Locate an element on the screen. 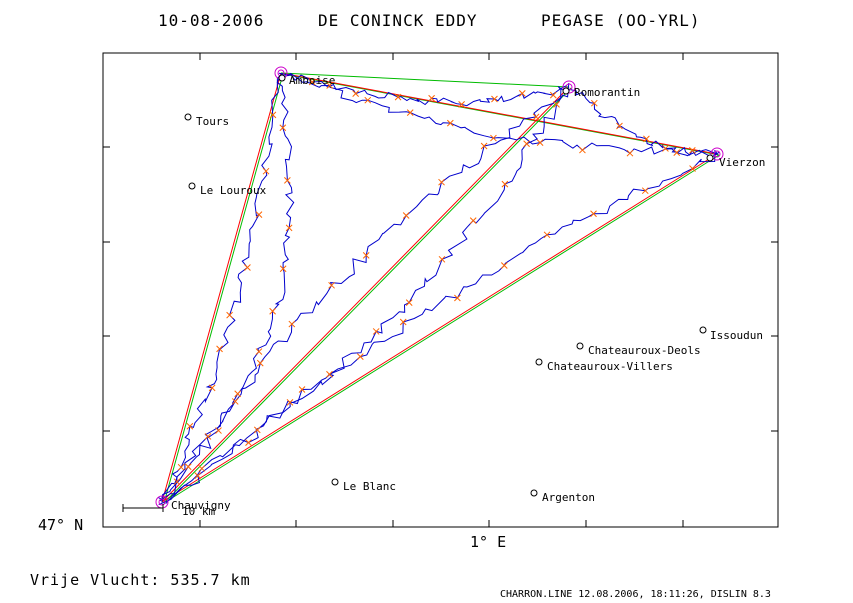  city-label-le-louroux: Le Louroux is located at coordinates (233, 190).